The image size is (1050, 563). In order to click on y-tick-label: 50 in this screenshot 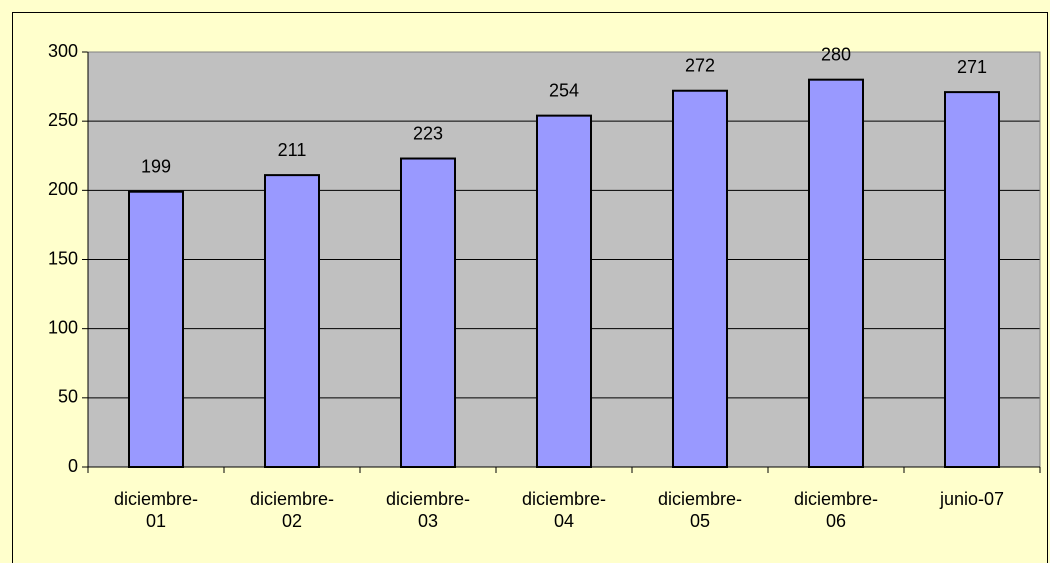, I will do `click(68, 397)`.